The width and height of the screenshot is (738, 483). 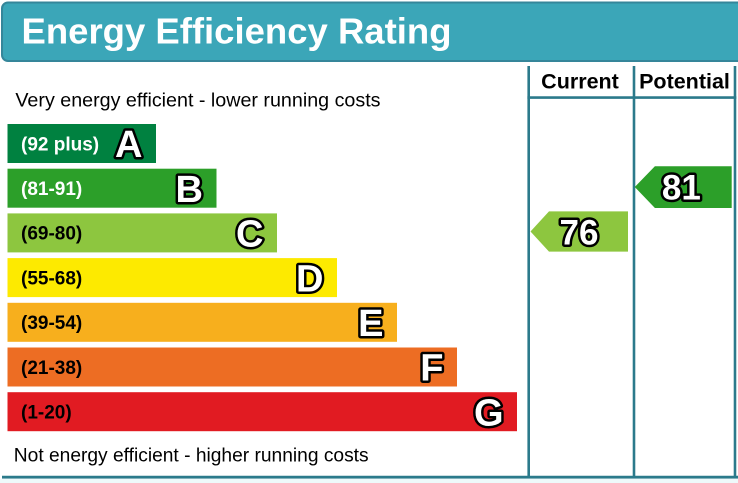 I want to click on svg-text: (39-54), so click(x=51, y=323).